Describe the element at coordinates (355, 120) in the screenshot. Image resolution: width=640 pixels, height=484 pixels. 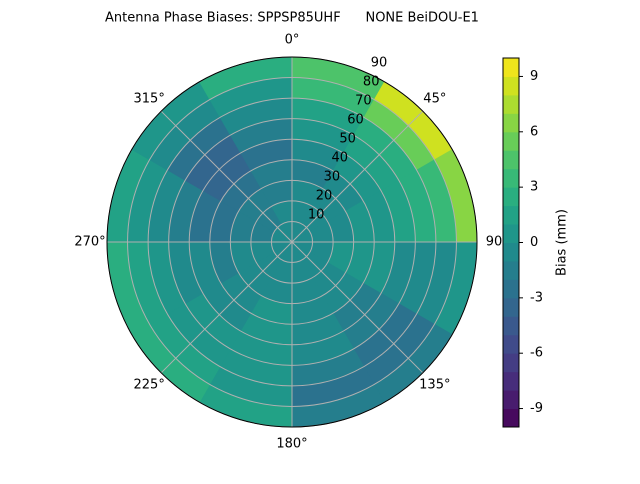
I see `radial-tick-label: 60` at that location.